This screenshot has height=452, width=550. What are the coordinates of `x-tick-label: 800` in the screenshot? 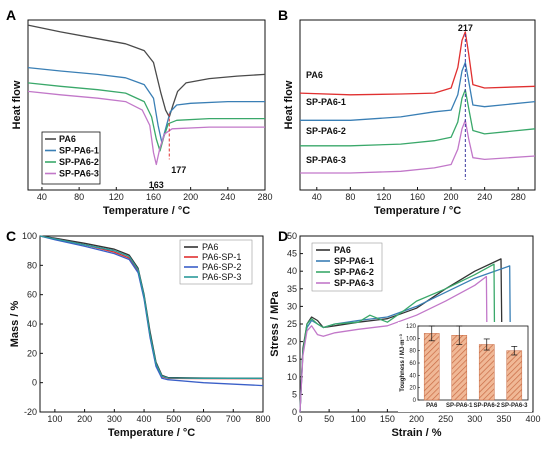 It's located at (262, 419).